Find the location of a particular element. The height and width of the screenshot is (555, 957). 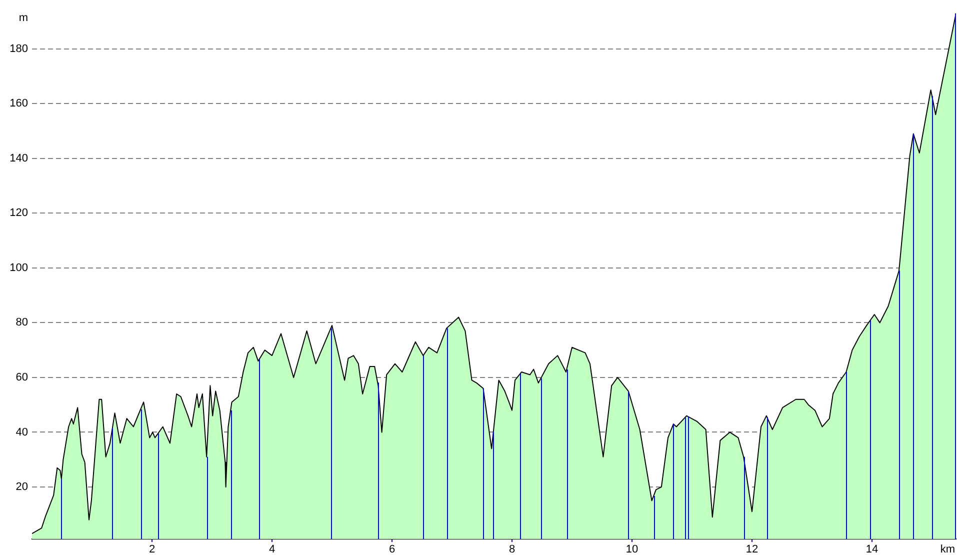

x-tick-label: 2 is located at coordinates (152, 549).